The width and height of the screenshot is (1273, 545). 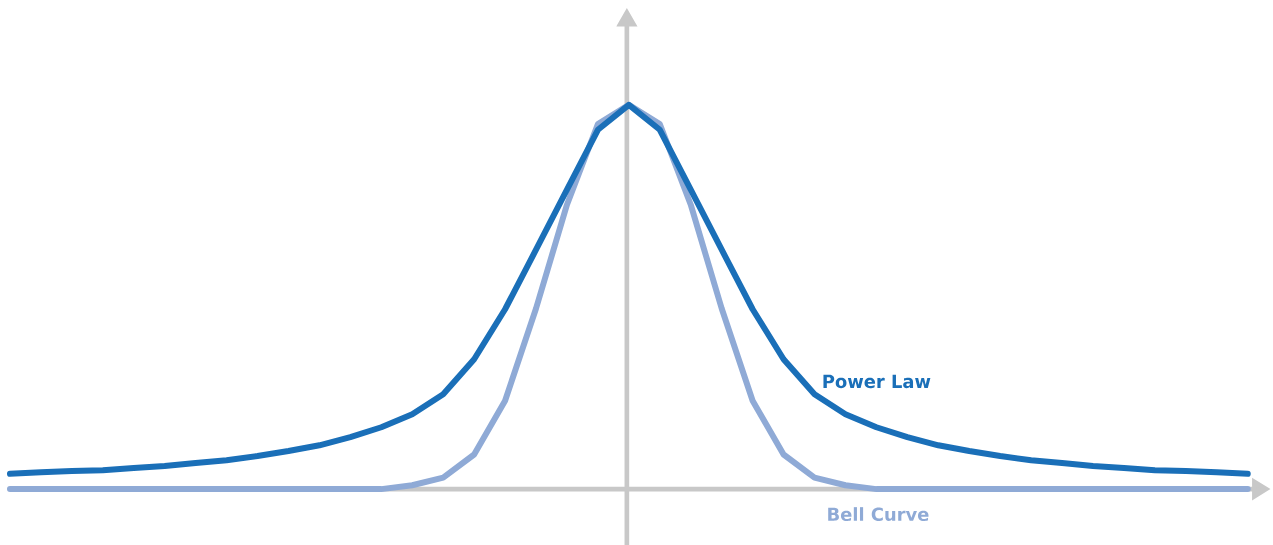 I want to click on series-label: Power Law, so click(x=877, y=381).